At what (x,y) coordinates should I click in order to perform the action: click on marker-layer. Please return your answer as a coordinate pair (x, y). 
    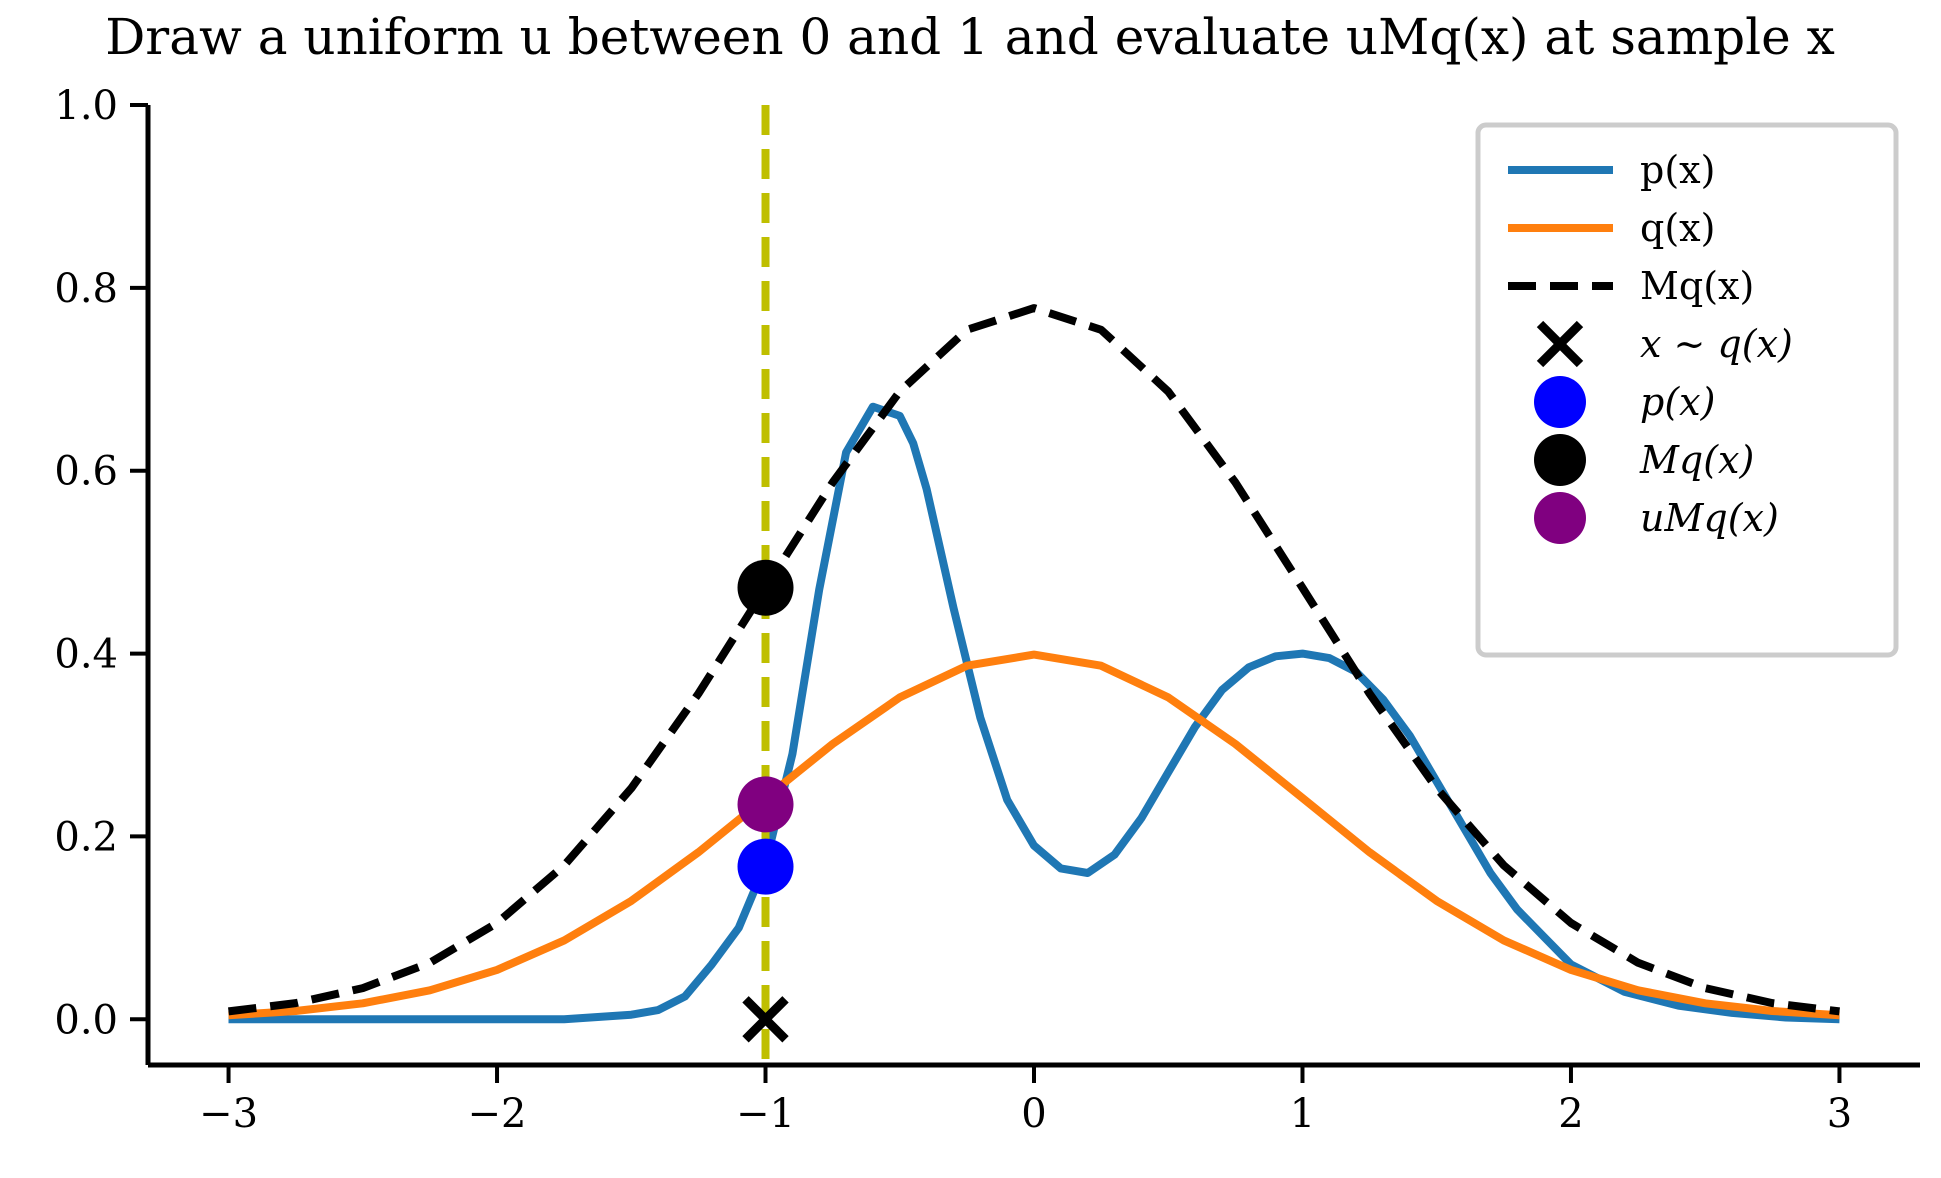
    Looking at the image, I should click on (765, 801).